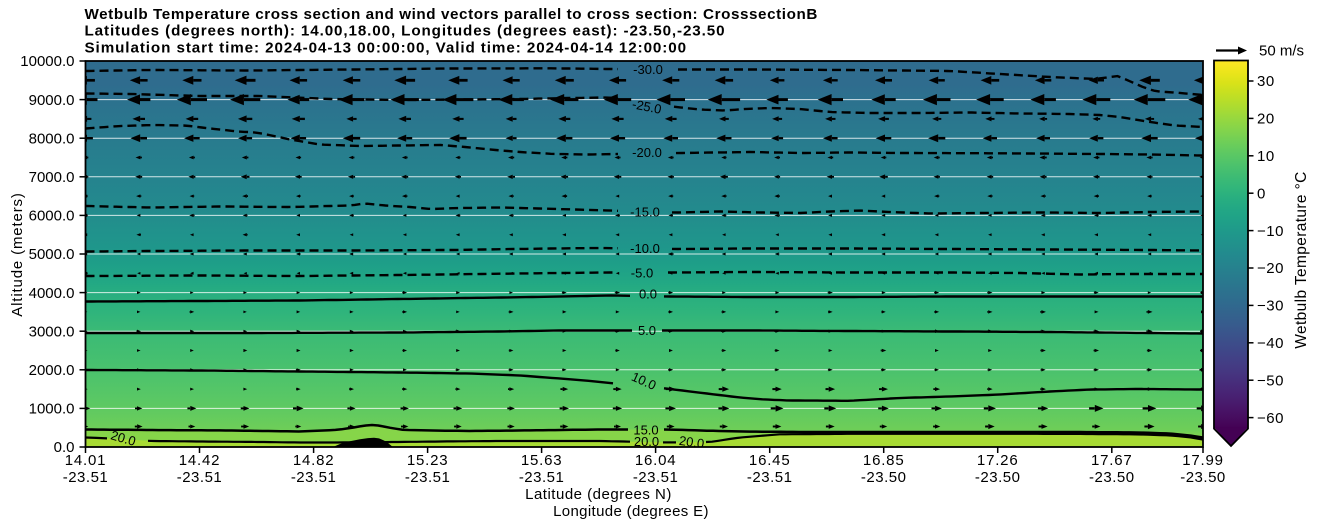  What do you see at coordinates (1266, 156) in the screenshot?
I see `svg-text: 10` at bounding box center [1266, 156].